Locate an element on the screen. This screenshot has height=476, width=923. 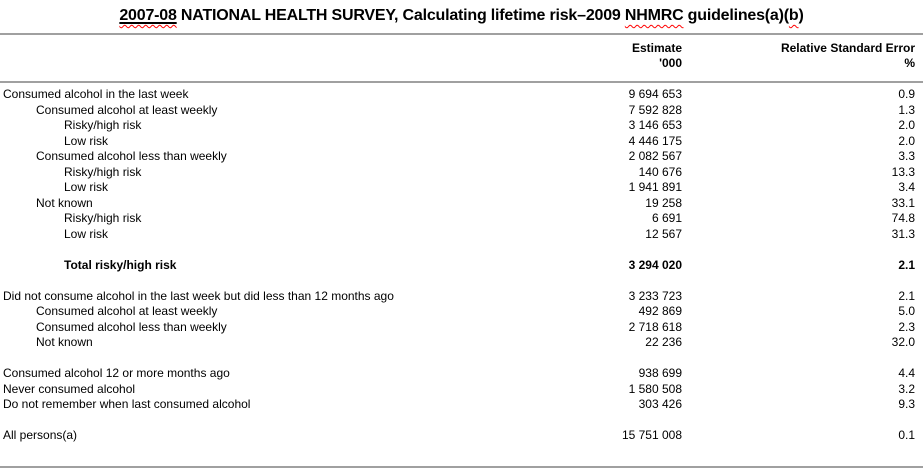
title-year-spellcheck: 2007-08 is located at coordinates (148, 15).